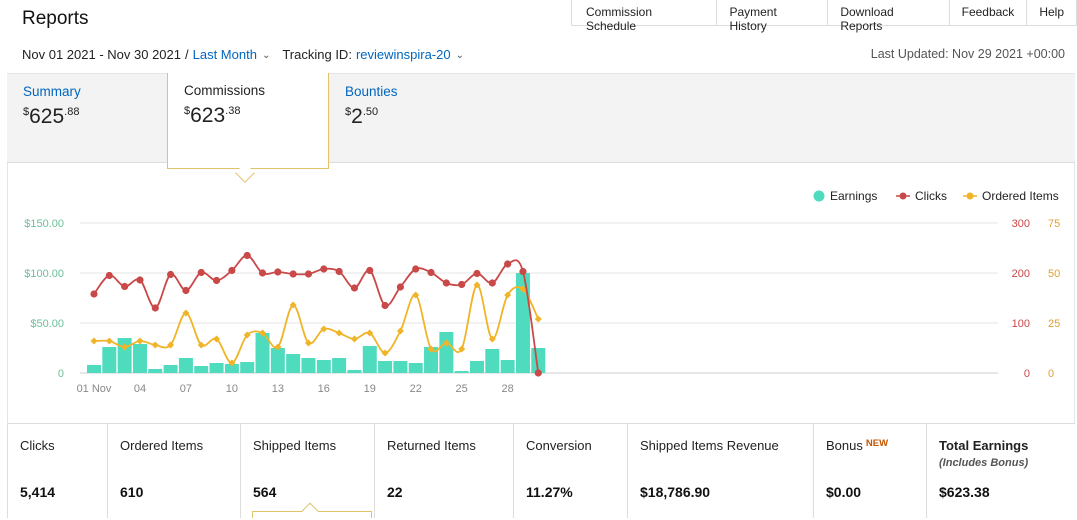  What do you see at coordinates (984, 445) in the screenshot?
I see `stat-label: Total Earnings` at bounding box center [984, 445].